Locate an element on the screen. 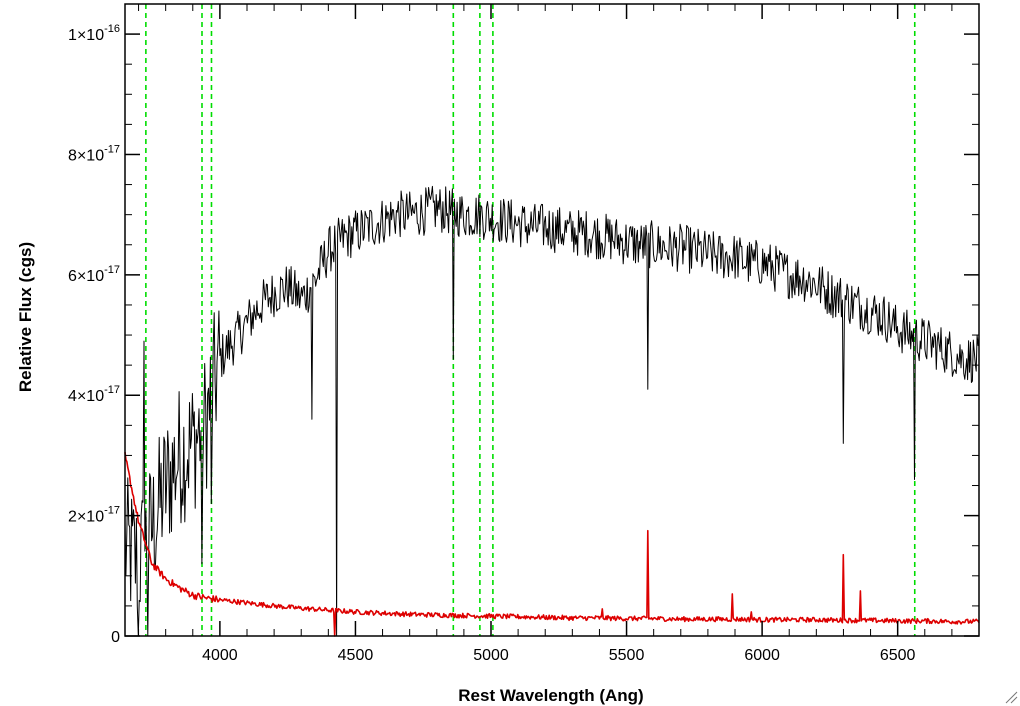  x-axis-title: Rest Wavelength (Ang) is located at coordinates (550, 695).